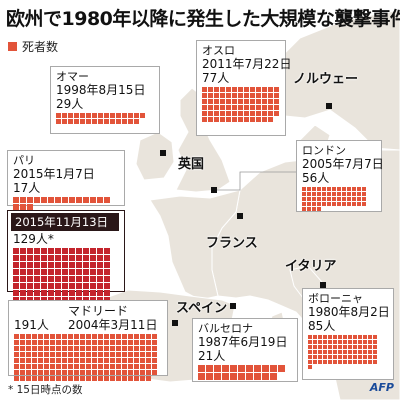 This screenshot has height=400, width=400. Describe the element at coordinates (31, 325) in the screenshot. I see `death-count: 191人` at that location.